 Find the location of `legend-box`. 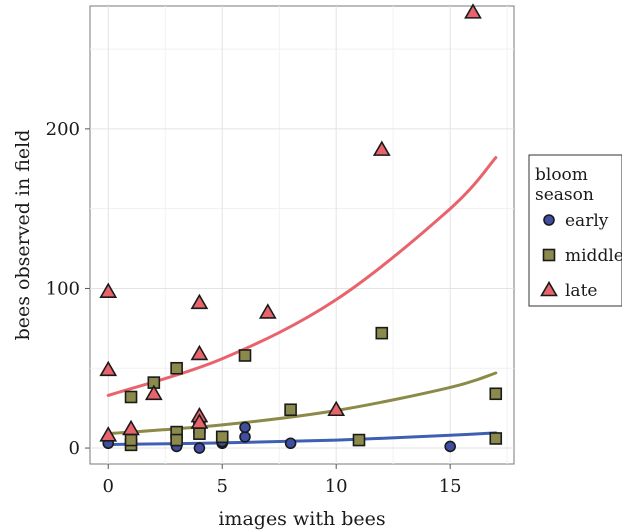

legend-box is located at coordinates (575, 230).